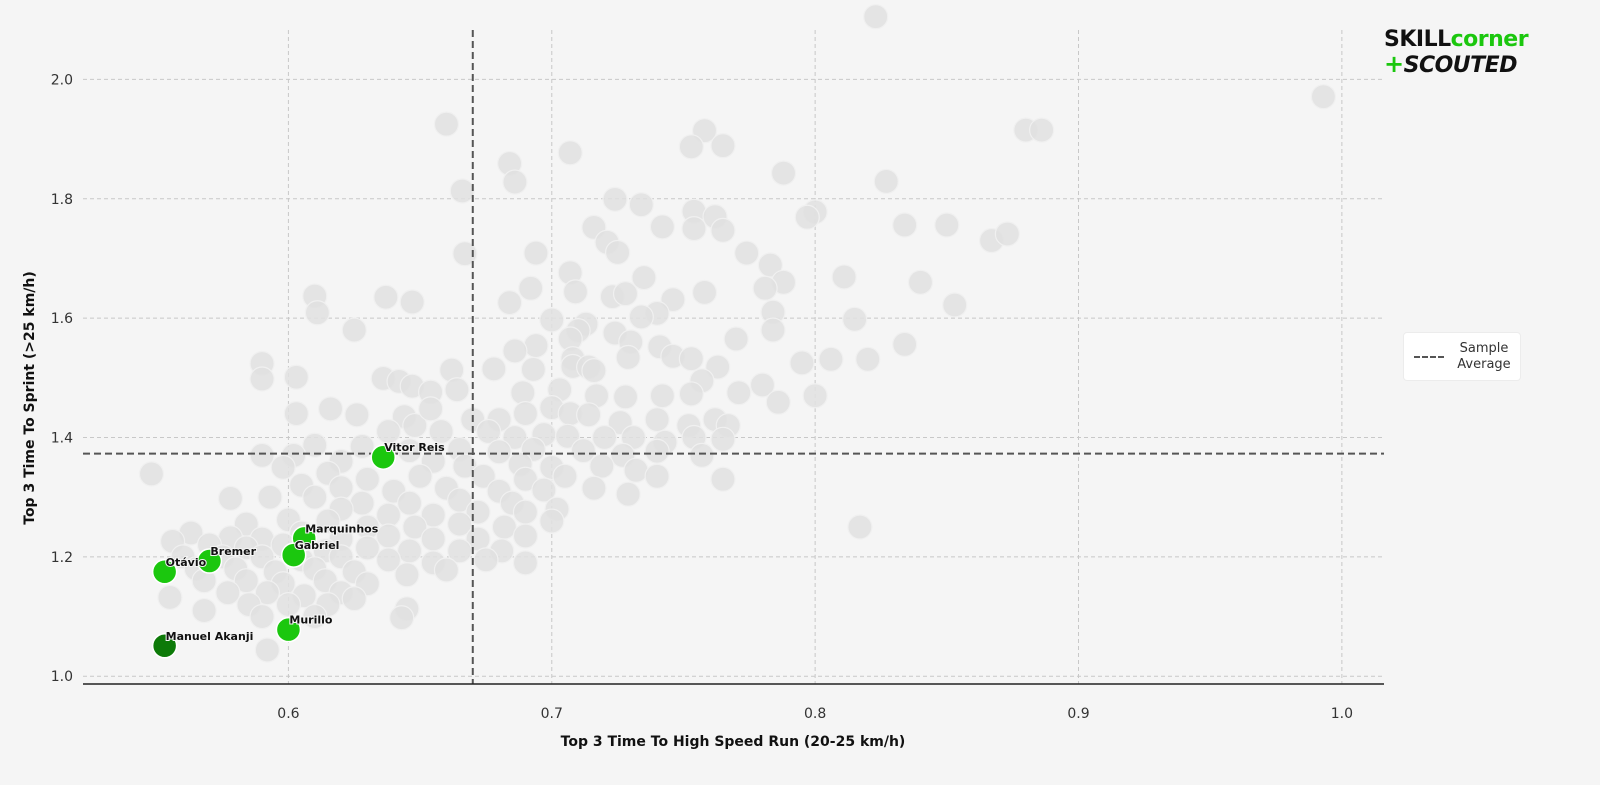  I want to click on logo-plus-icon: +, so click(1394, 64).